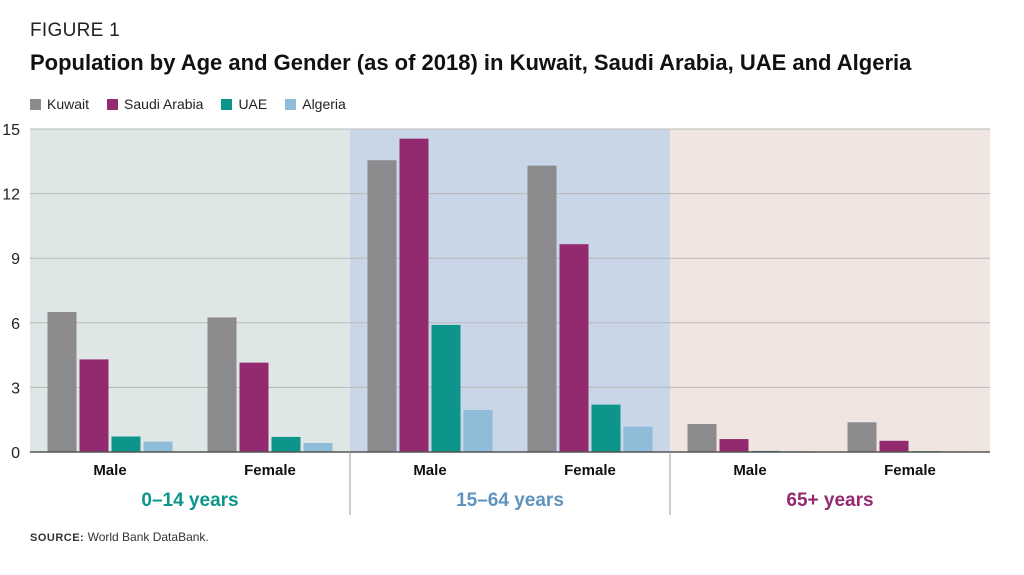  What do you see at coordinates (15, 453) in the screenshot?
I see `y-tick-label: 0` at bounding box center [15, 453].